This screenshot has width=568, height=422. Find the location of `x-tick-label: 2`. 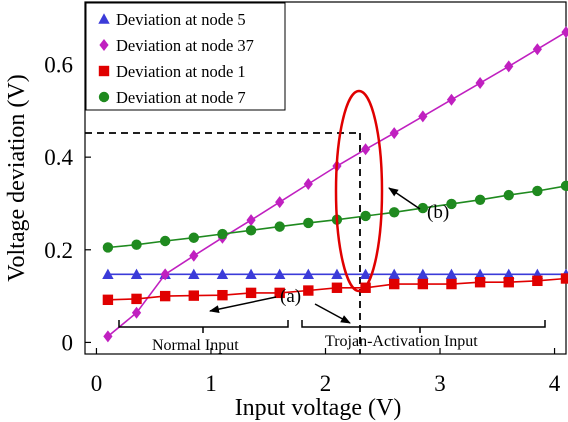

x-tick-label: 2 is located at coordinates (326, 383).